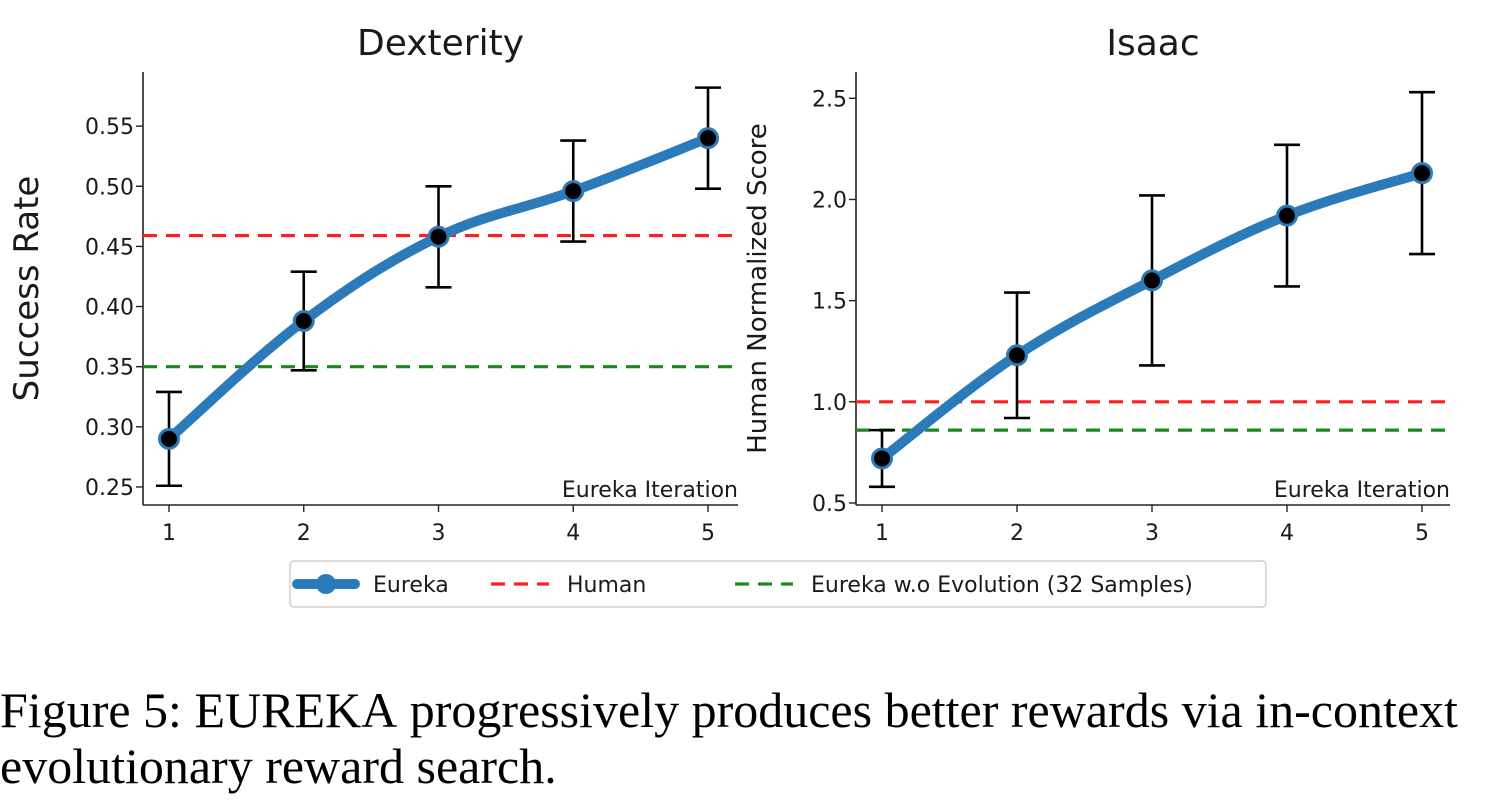  I want to click on legend-item: Human, so click(568, 585).